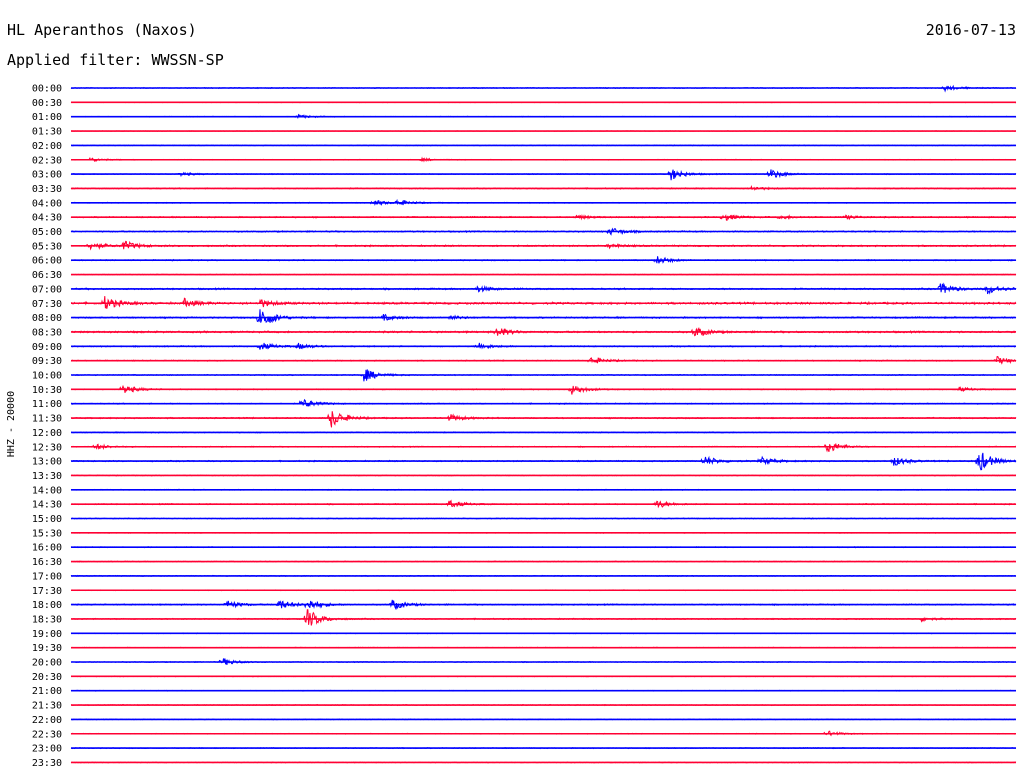 Image resolution: width=1024 pixels, height=780 pixels. What do you see at coordinates (47, 246) in the screenshot?
I see `time-tick-label: 05:30` at bounding box center [47, 246].